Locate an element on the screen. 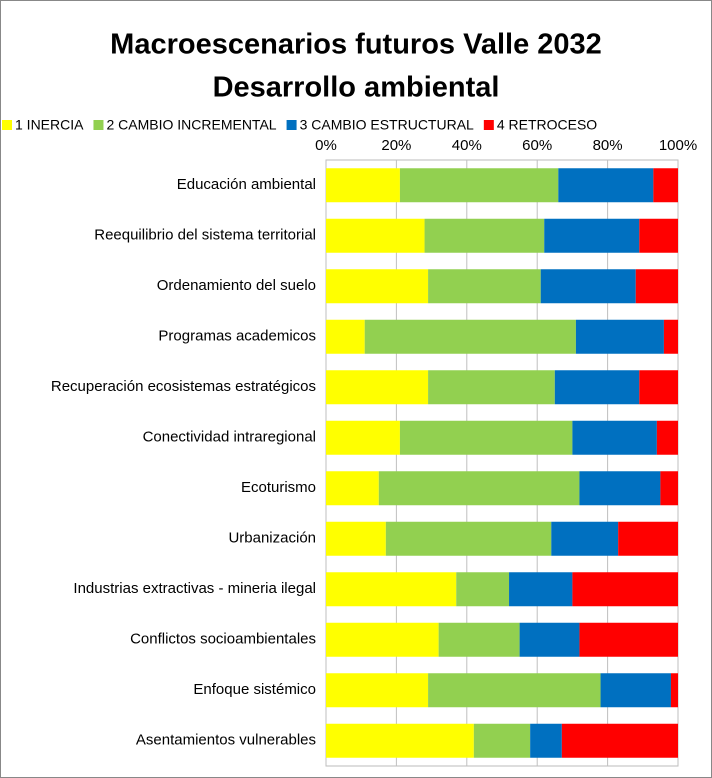  chart-subtitle: Desarrollo ambiental is located at coordinates (356, 88).